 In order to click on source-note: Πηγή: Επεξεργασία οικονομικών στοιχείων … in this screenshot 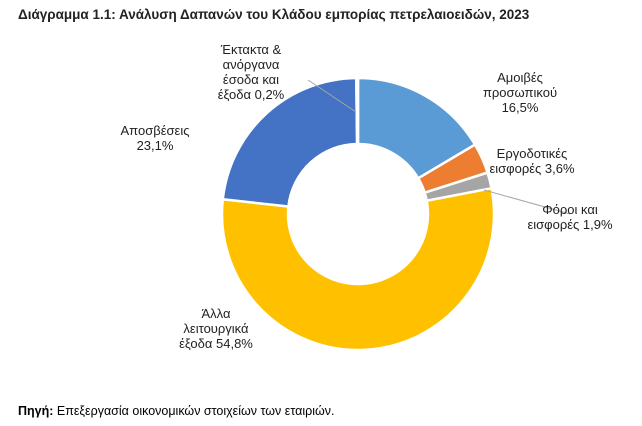, I will do `click(176, 411)`.